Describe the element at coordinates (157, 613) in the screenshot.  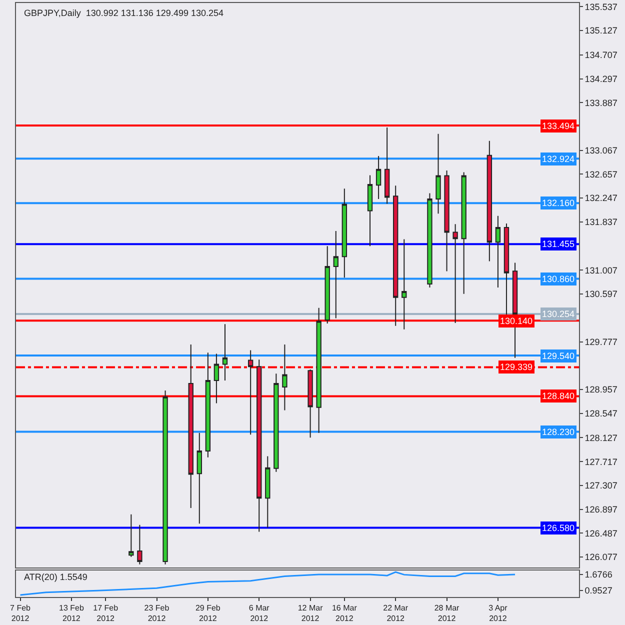
I see `x-tick-label: 23 Feb 2012` at that location.